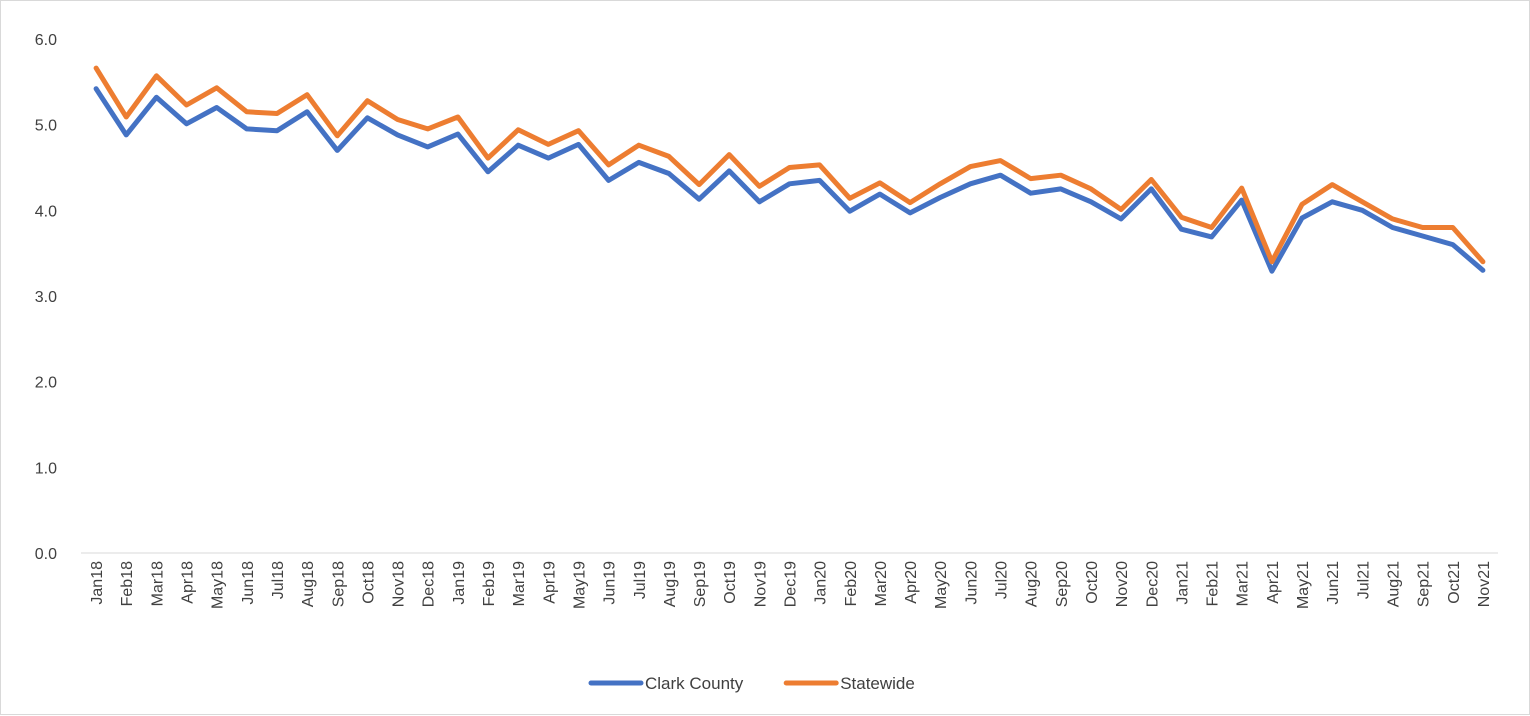 The image size is (1530, 716). What do you see at coordinates (157, 583) in the screenshot?
I see `x-tick-label: Mar18` at bounding box center [157, 583].